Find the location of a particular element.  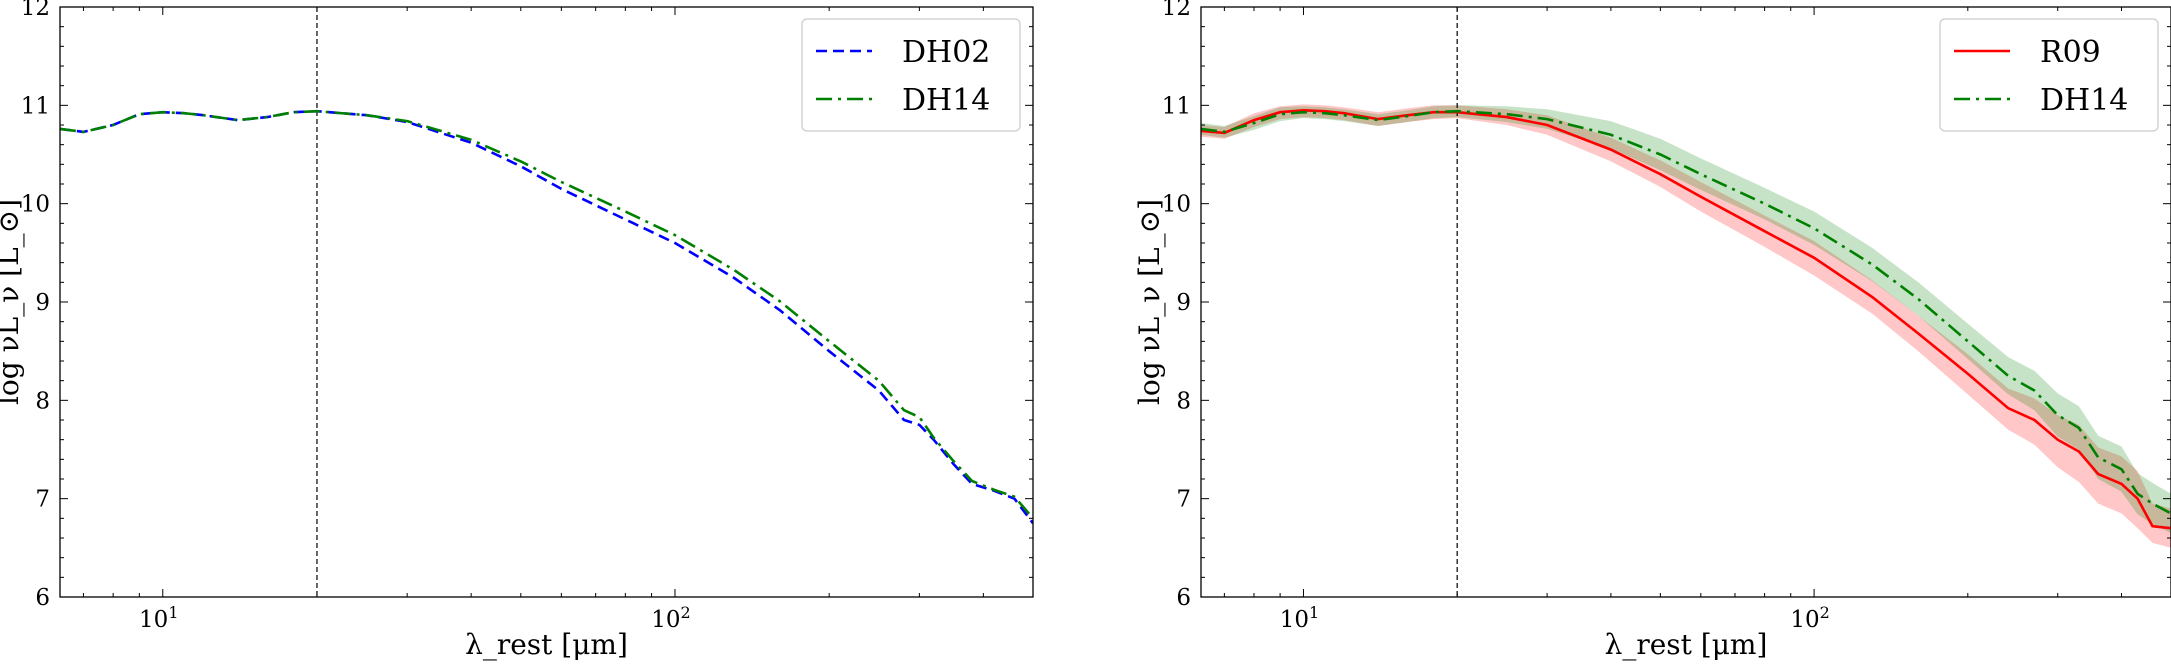

legend-label-r09: R09 is located at coordinates (2070, 52).